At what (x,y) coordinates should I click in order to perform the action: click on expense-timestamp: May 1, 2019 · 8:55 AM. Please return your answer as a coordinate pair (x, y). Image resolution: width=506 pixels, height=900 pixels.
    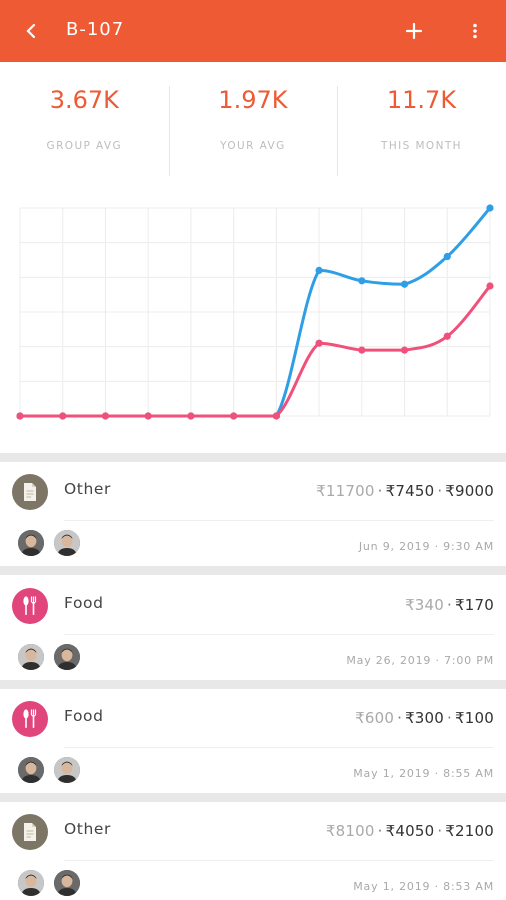
    Looking at the image, I should click on (423, 773).